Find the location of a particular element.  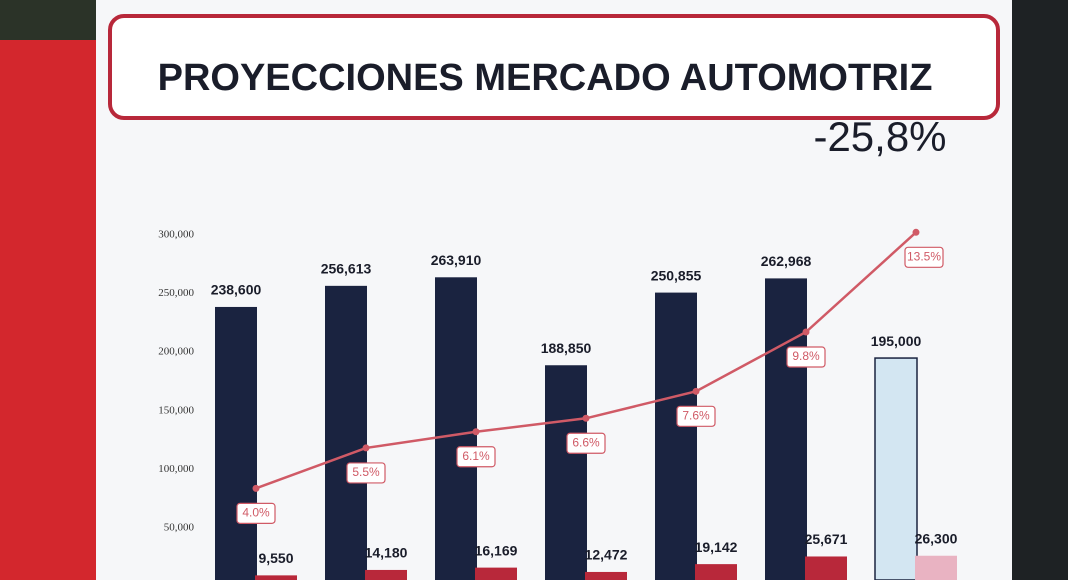

bar-value-label: 256,613 is located at coordinates (346, 269).